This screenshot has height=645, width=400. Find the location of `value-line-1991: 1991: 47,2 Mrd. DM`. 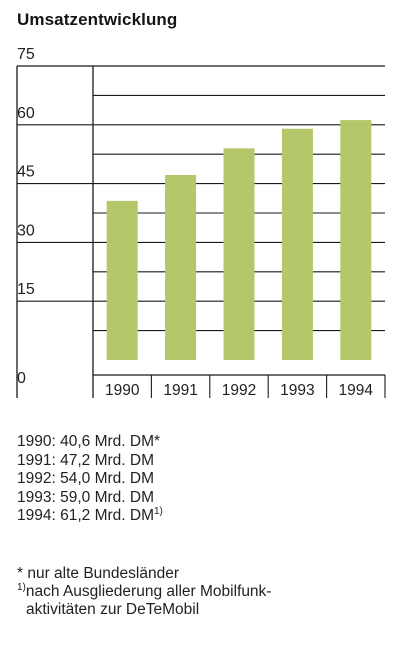

value-line-1991: 1991: 47,2 Mrd. DM is located at coordinates (90, 461).